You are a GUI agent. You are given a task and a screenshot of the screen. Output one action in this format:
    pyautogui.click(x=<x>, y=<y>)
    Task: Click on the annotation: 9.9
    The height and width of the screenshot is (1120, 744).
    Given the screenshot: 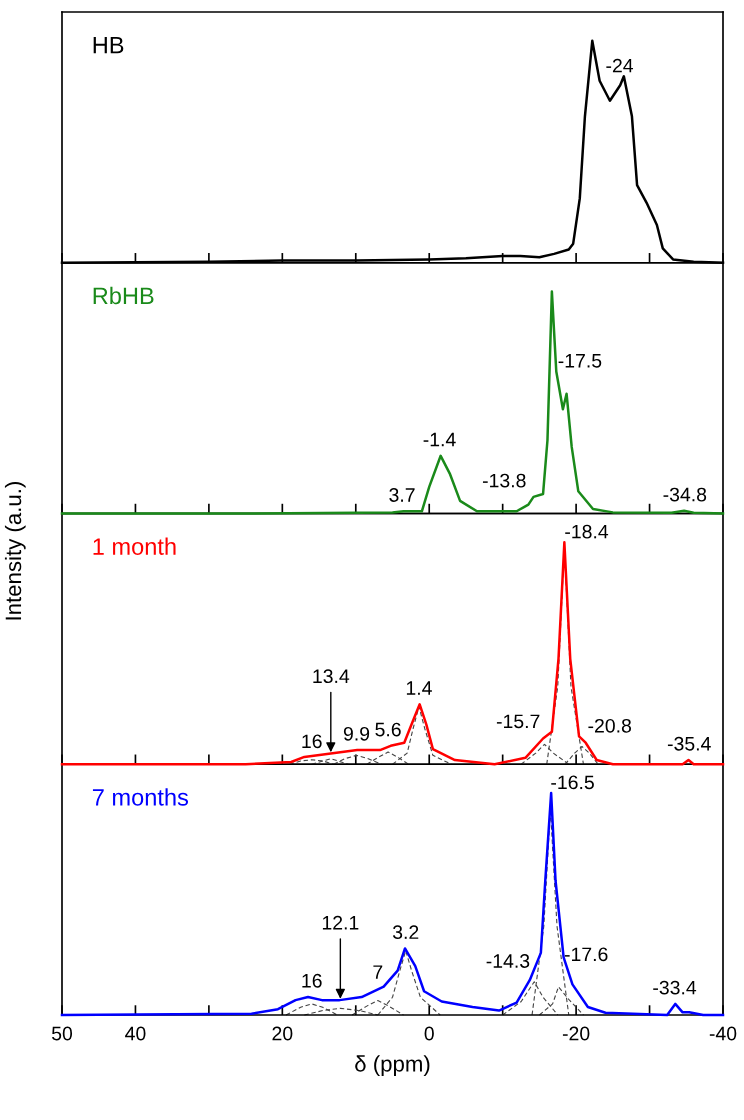 What is the action you would take?
    pyautogui.click(x=356, y=733)
    